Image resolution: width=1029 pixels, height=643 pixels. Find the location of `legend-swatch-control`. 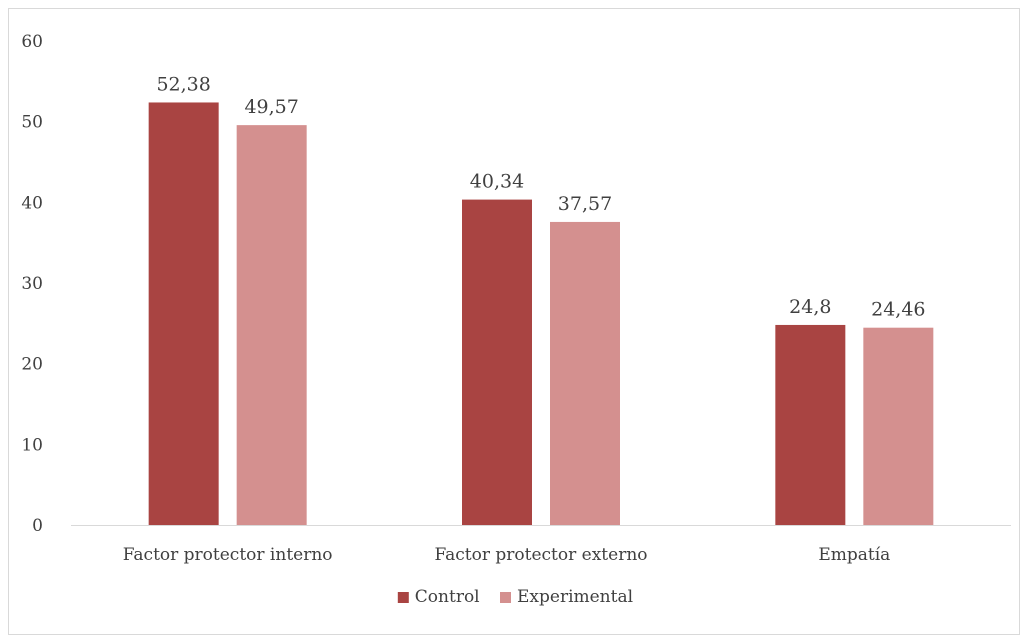

legend-swatch-control is located at coordinates (403, 597).